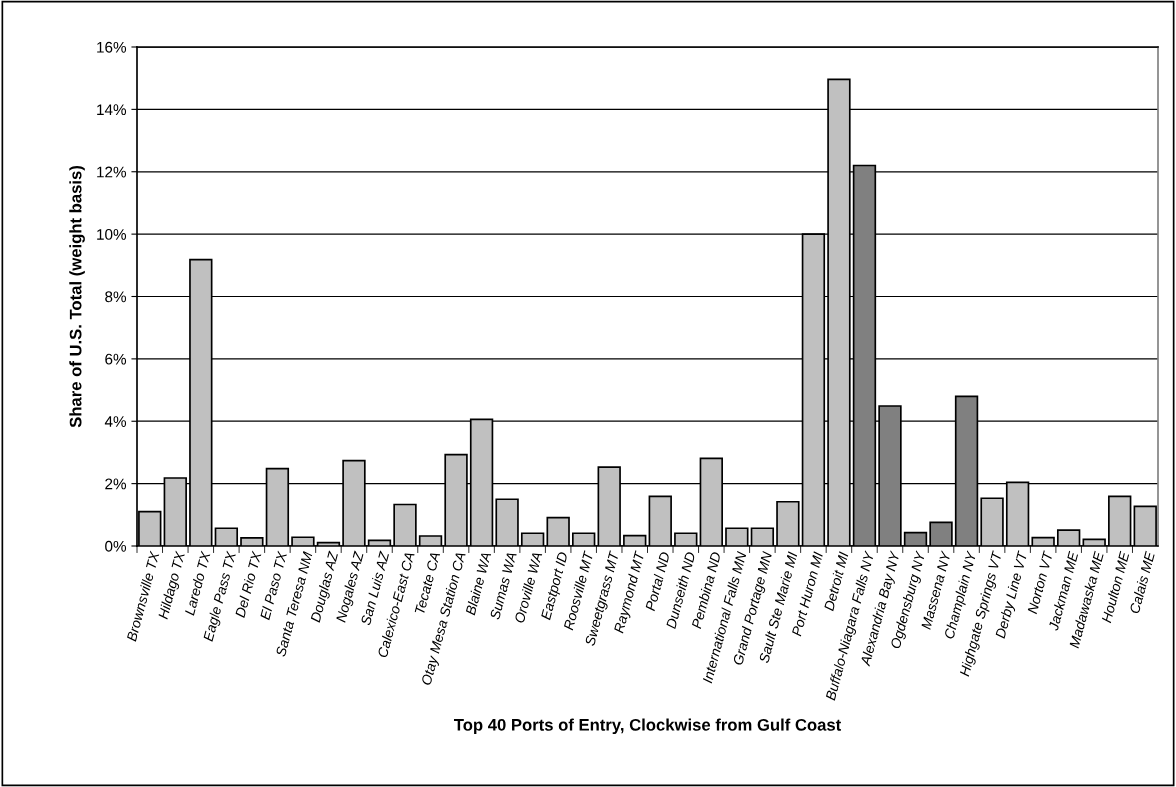 The width and height of the screenshot is (1176, 787). I want to click on x-tick-label: Norton VT, so click(1040, 582).